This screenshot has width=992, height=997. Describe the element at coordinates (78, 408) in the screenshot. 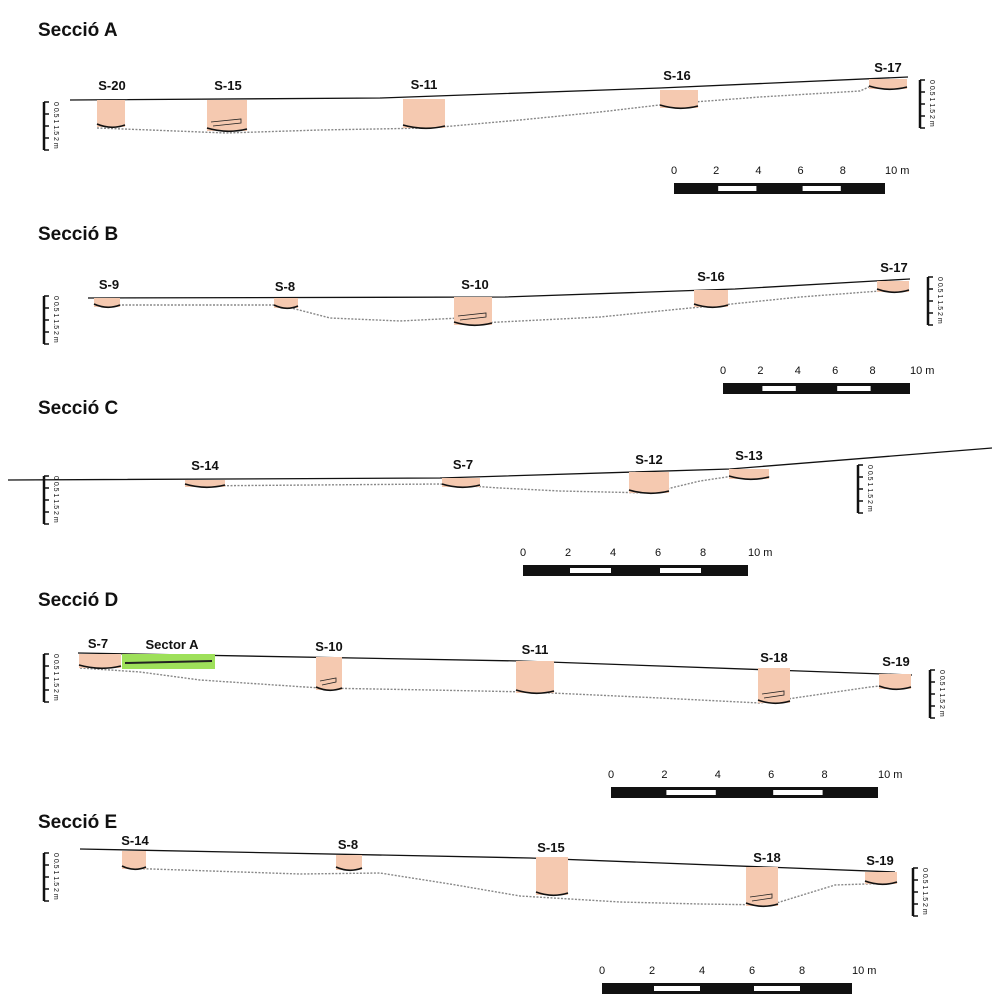

I see `section-title: Secció C` at that location.